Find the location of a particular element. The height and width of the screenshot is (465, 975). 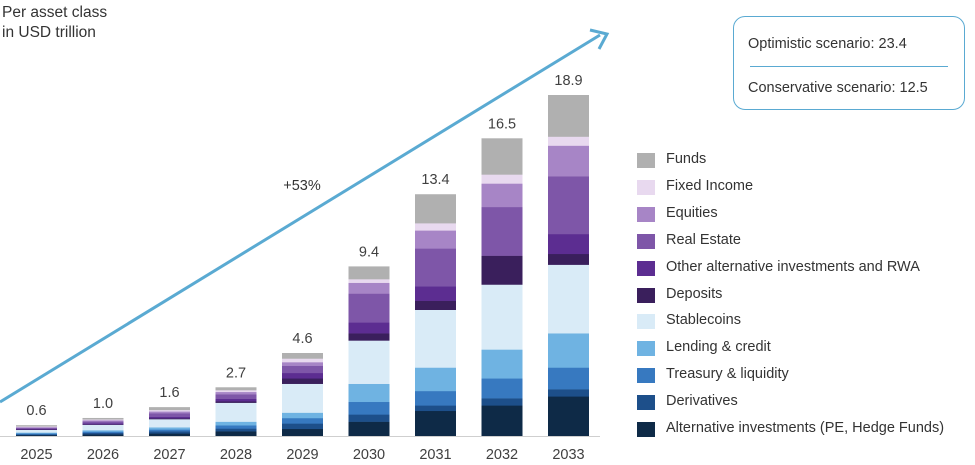

x-tick-2029: 2029 is located at coordinates (302, 455).